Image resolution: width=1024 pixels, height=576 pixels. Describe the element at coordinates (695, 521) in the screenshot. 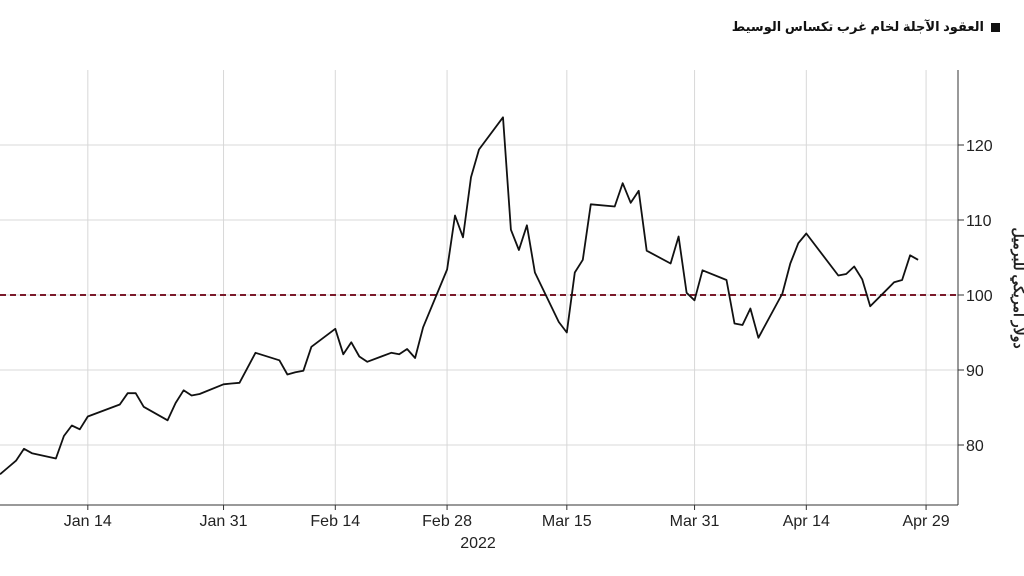

I see `x-tick-label: Mar 31` at that location.